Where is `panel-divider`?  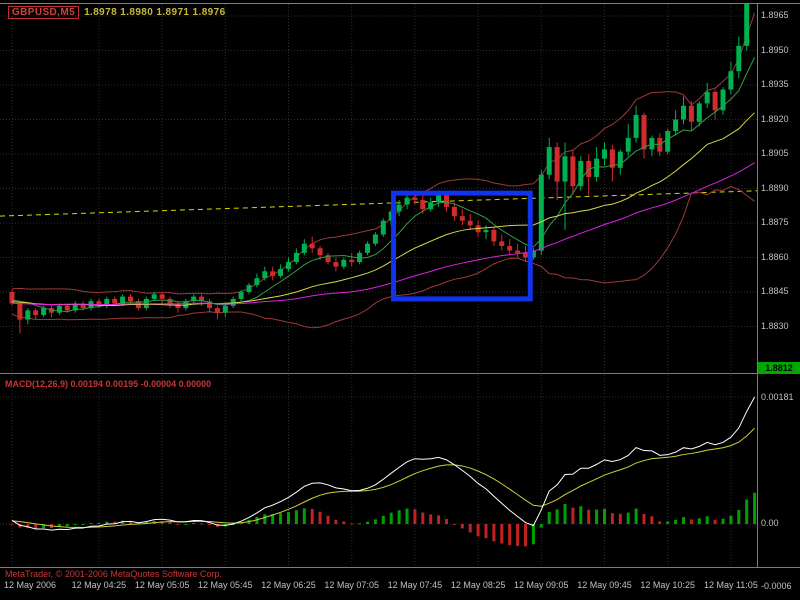 panel-divider is located at coordinates (400, 373).